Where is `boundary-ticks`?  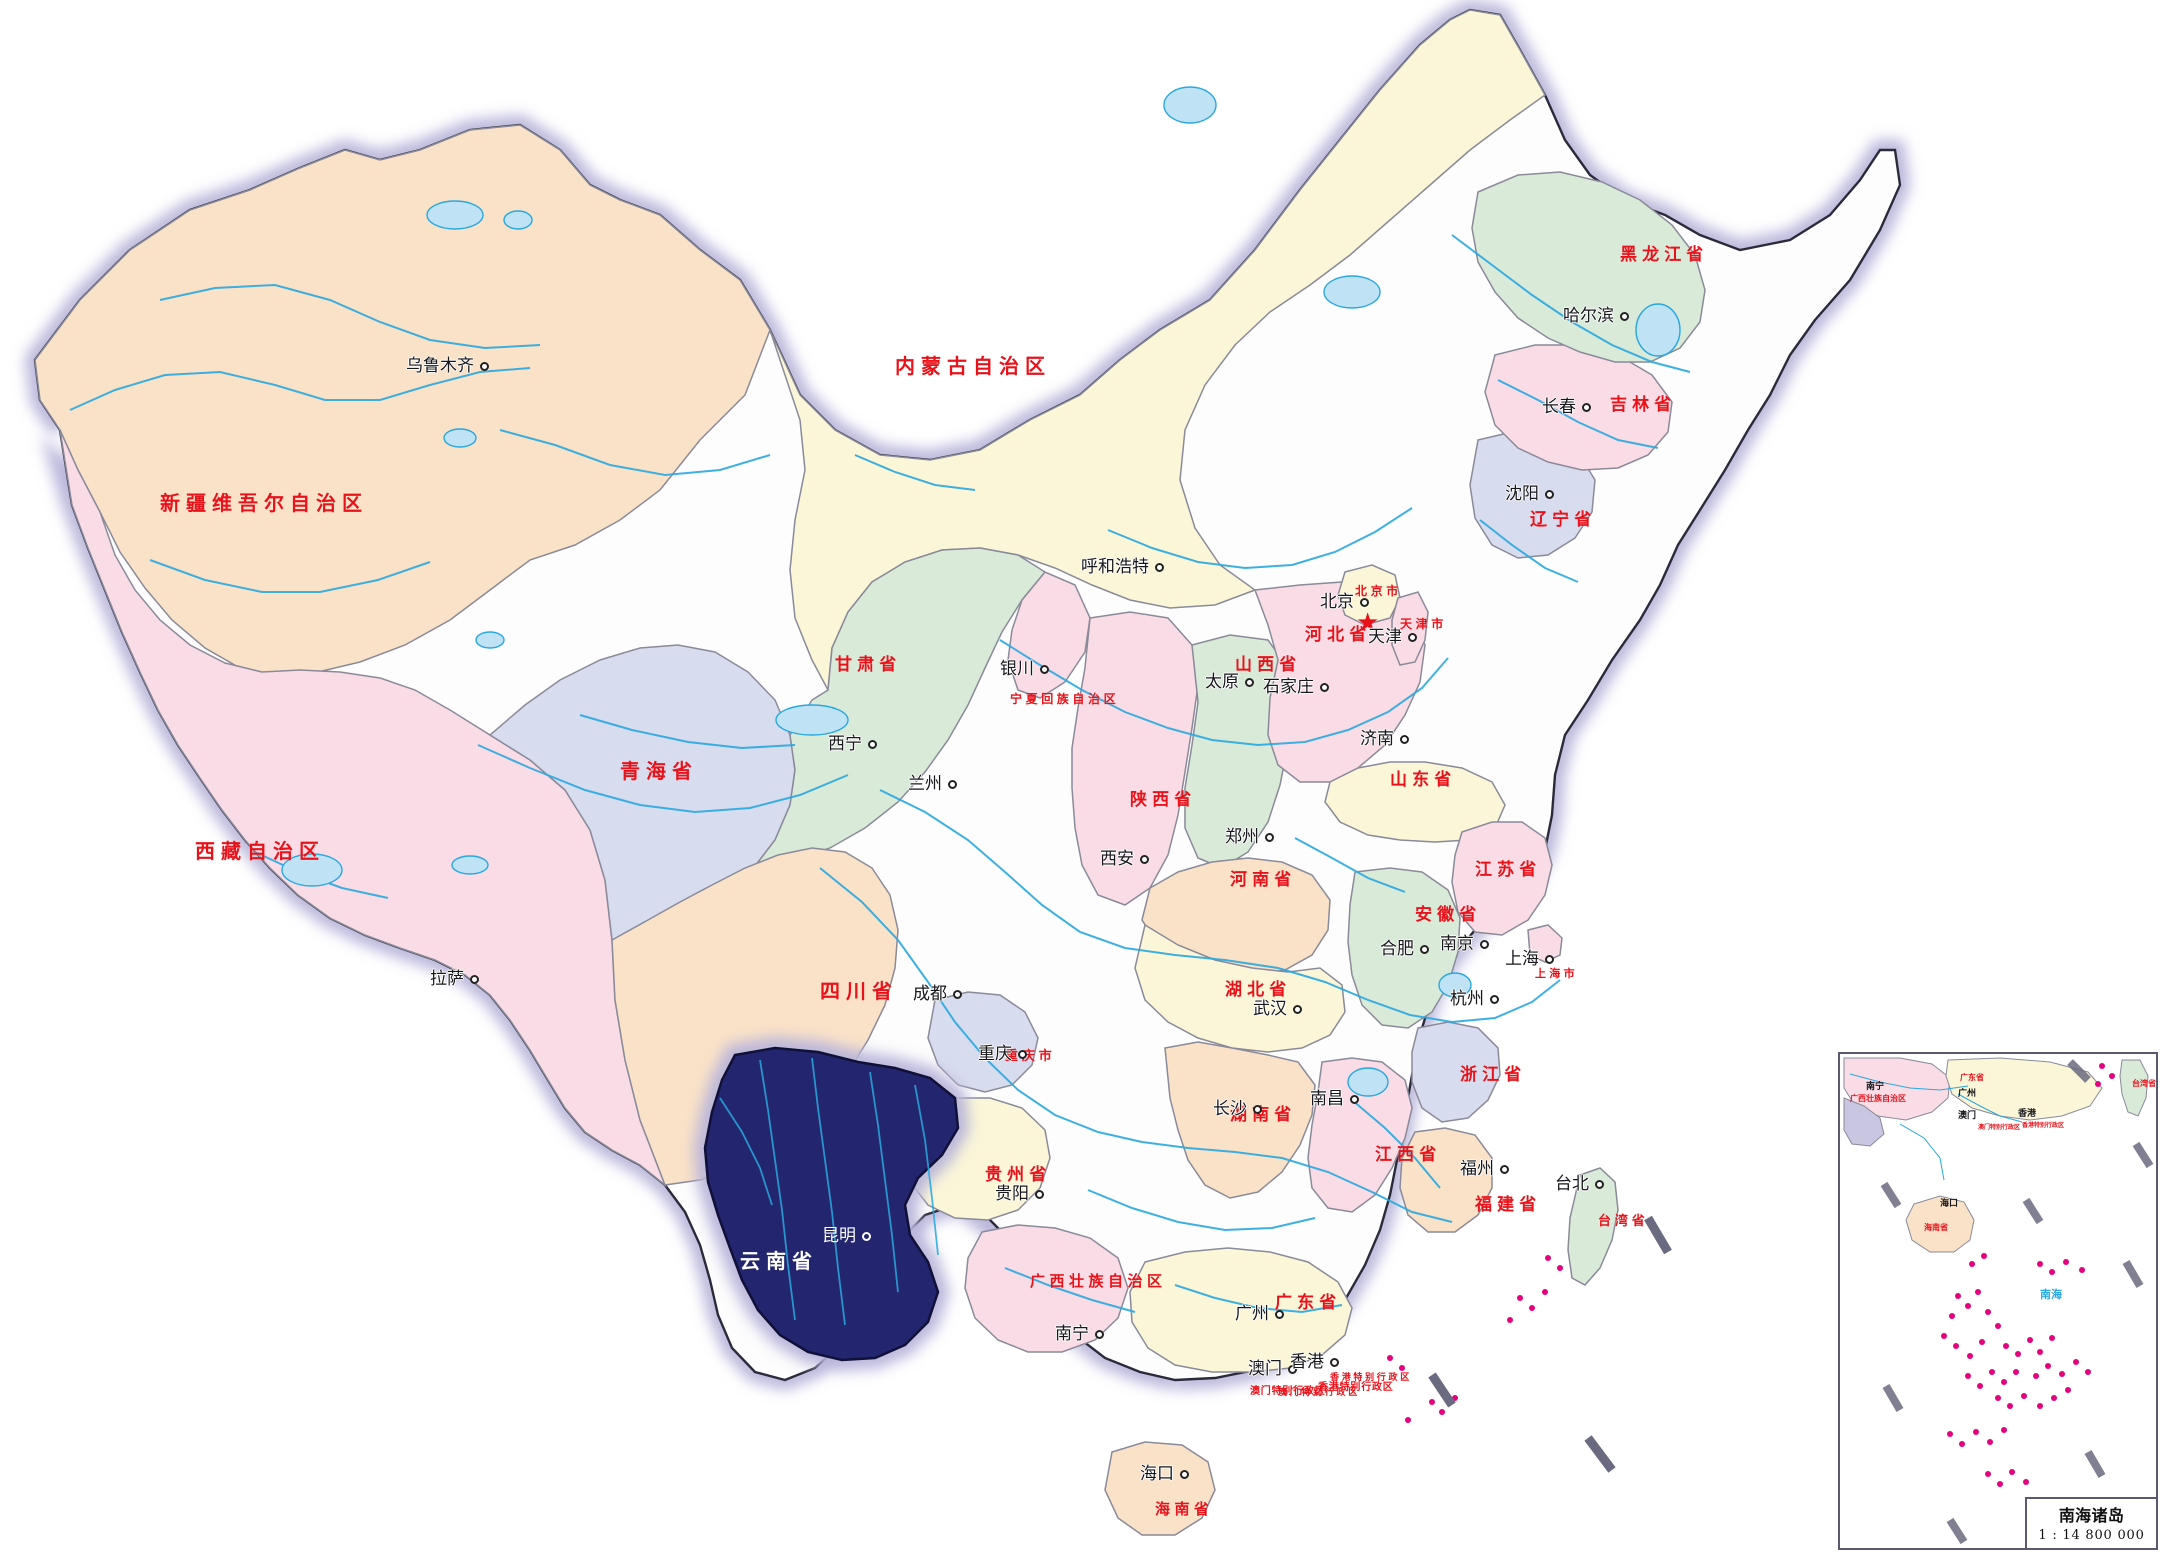
boundary-ticks is located at coordinates (1550, 1344).